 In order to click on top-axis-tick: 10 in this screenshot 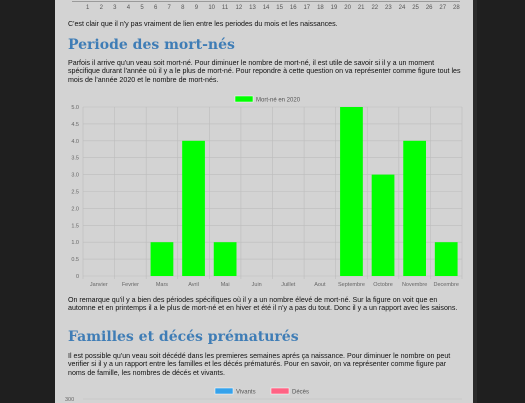, I will do `click(212, 8)`.